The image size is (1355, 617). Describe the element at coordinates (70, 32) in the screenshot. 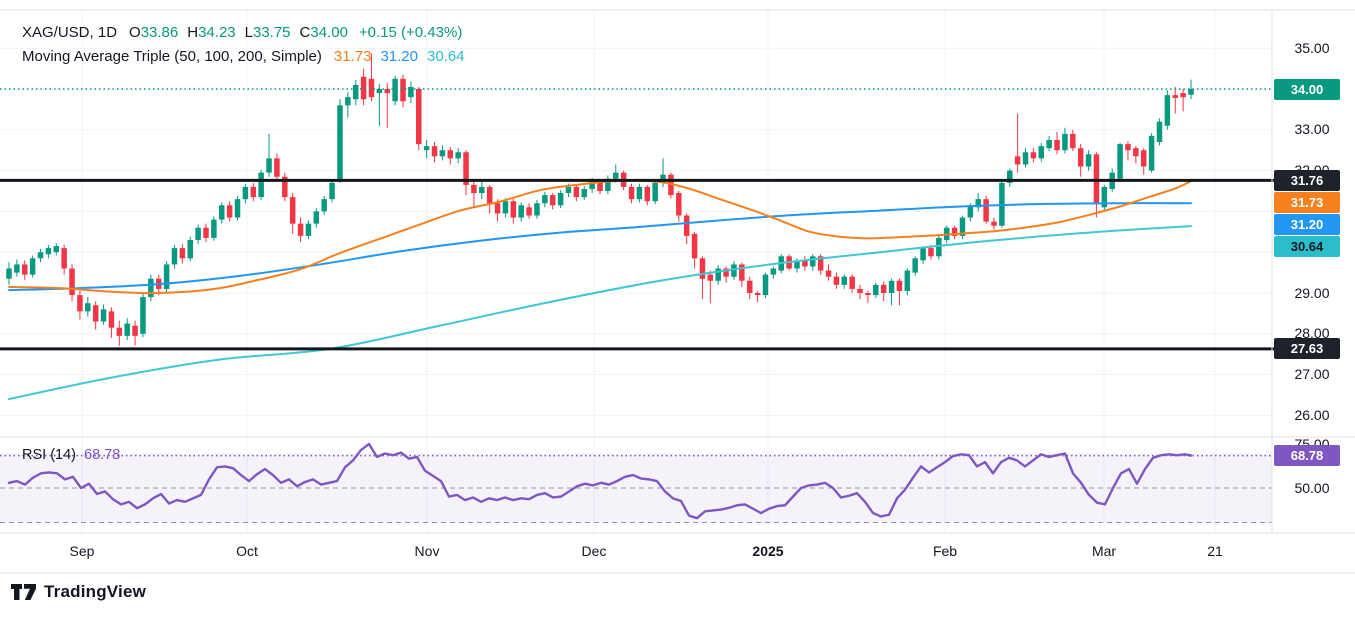

I see `symbol-title: XAG/USD, 1D` at that location.